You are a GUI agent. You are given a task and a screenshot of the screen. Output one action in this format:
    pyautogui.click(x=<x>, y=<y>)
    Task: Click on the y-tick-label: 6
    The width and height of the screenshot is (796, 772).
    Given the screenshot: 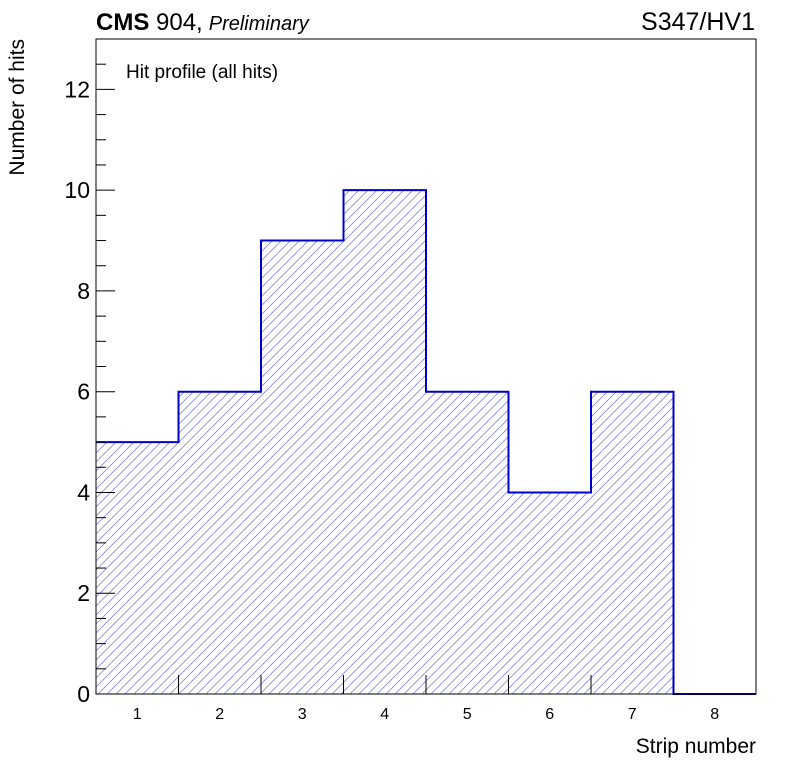 What is the action you would take?
    pyautogui.click(x=83, y=392)
    